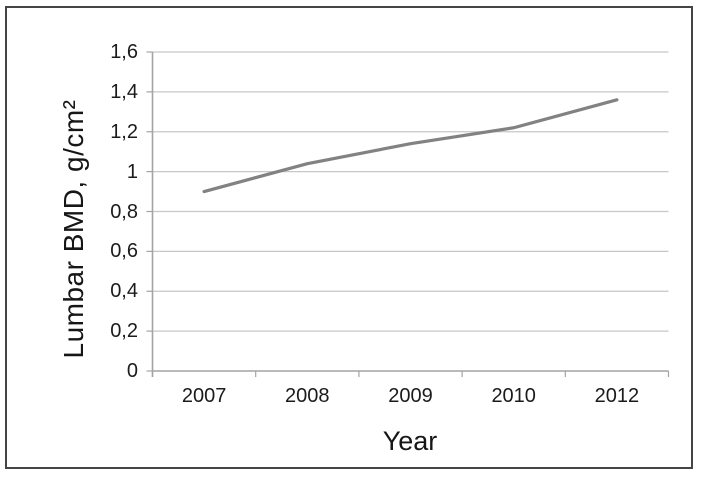  I want to click on y-tick-label: 0,2, so click(124, 331).